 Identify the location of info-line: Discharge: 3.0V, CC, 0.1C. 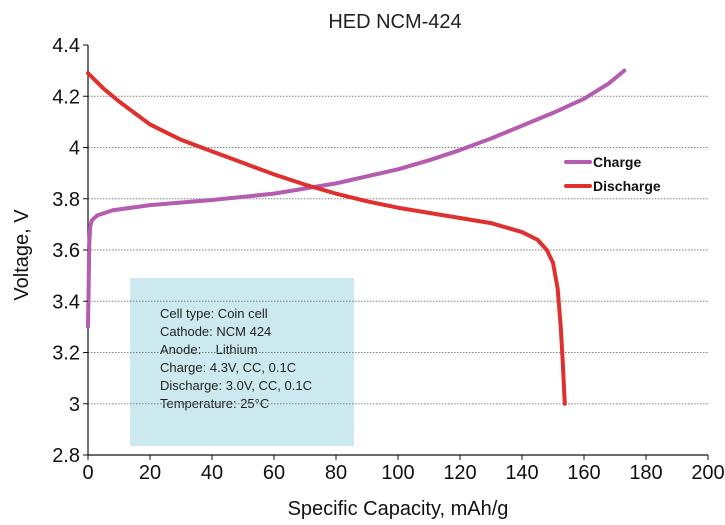
(236, 385).